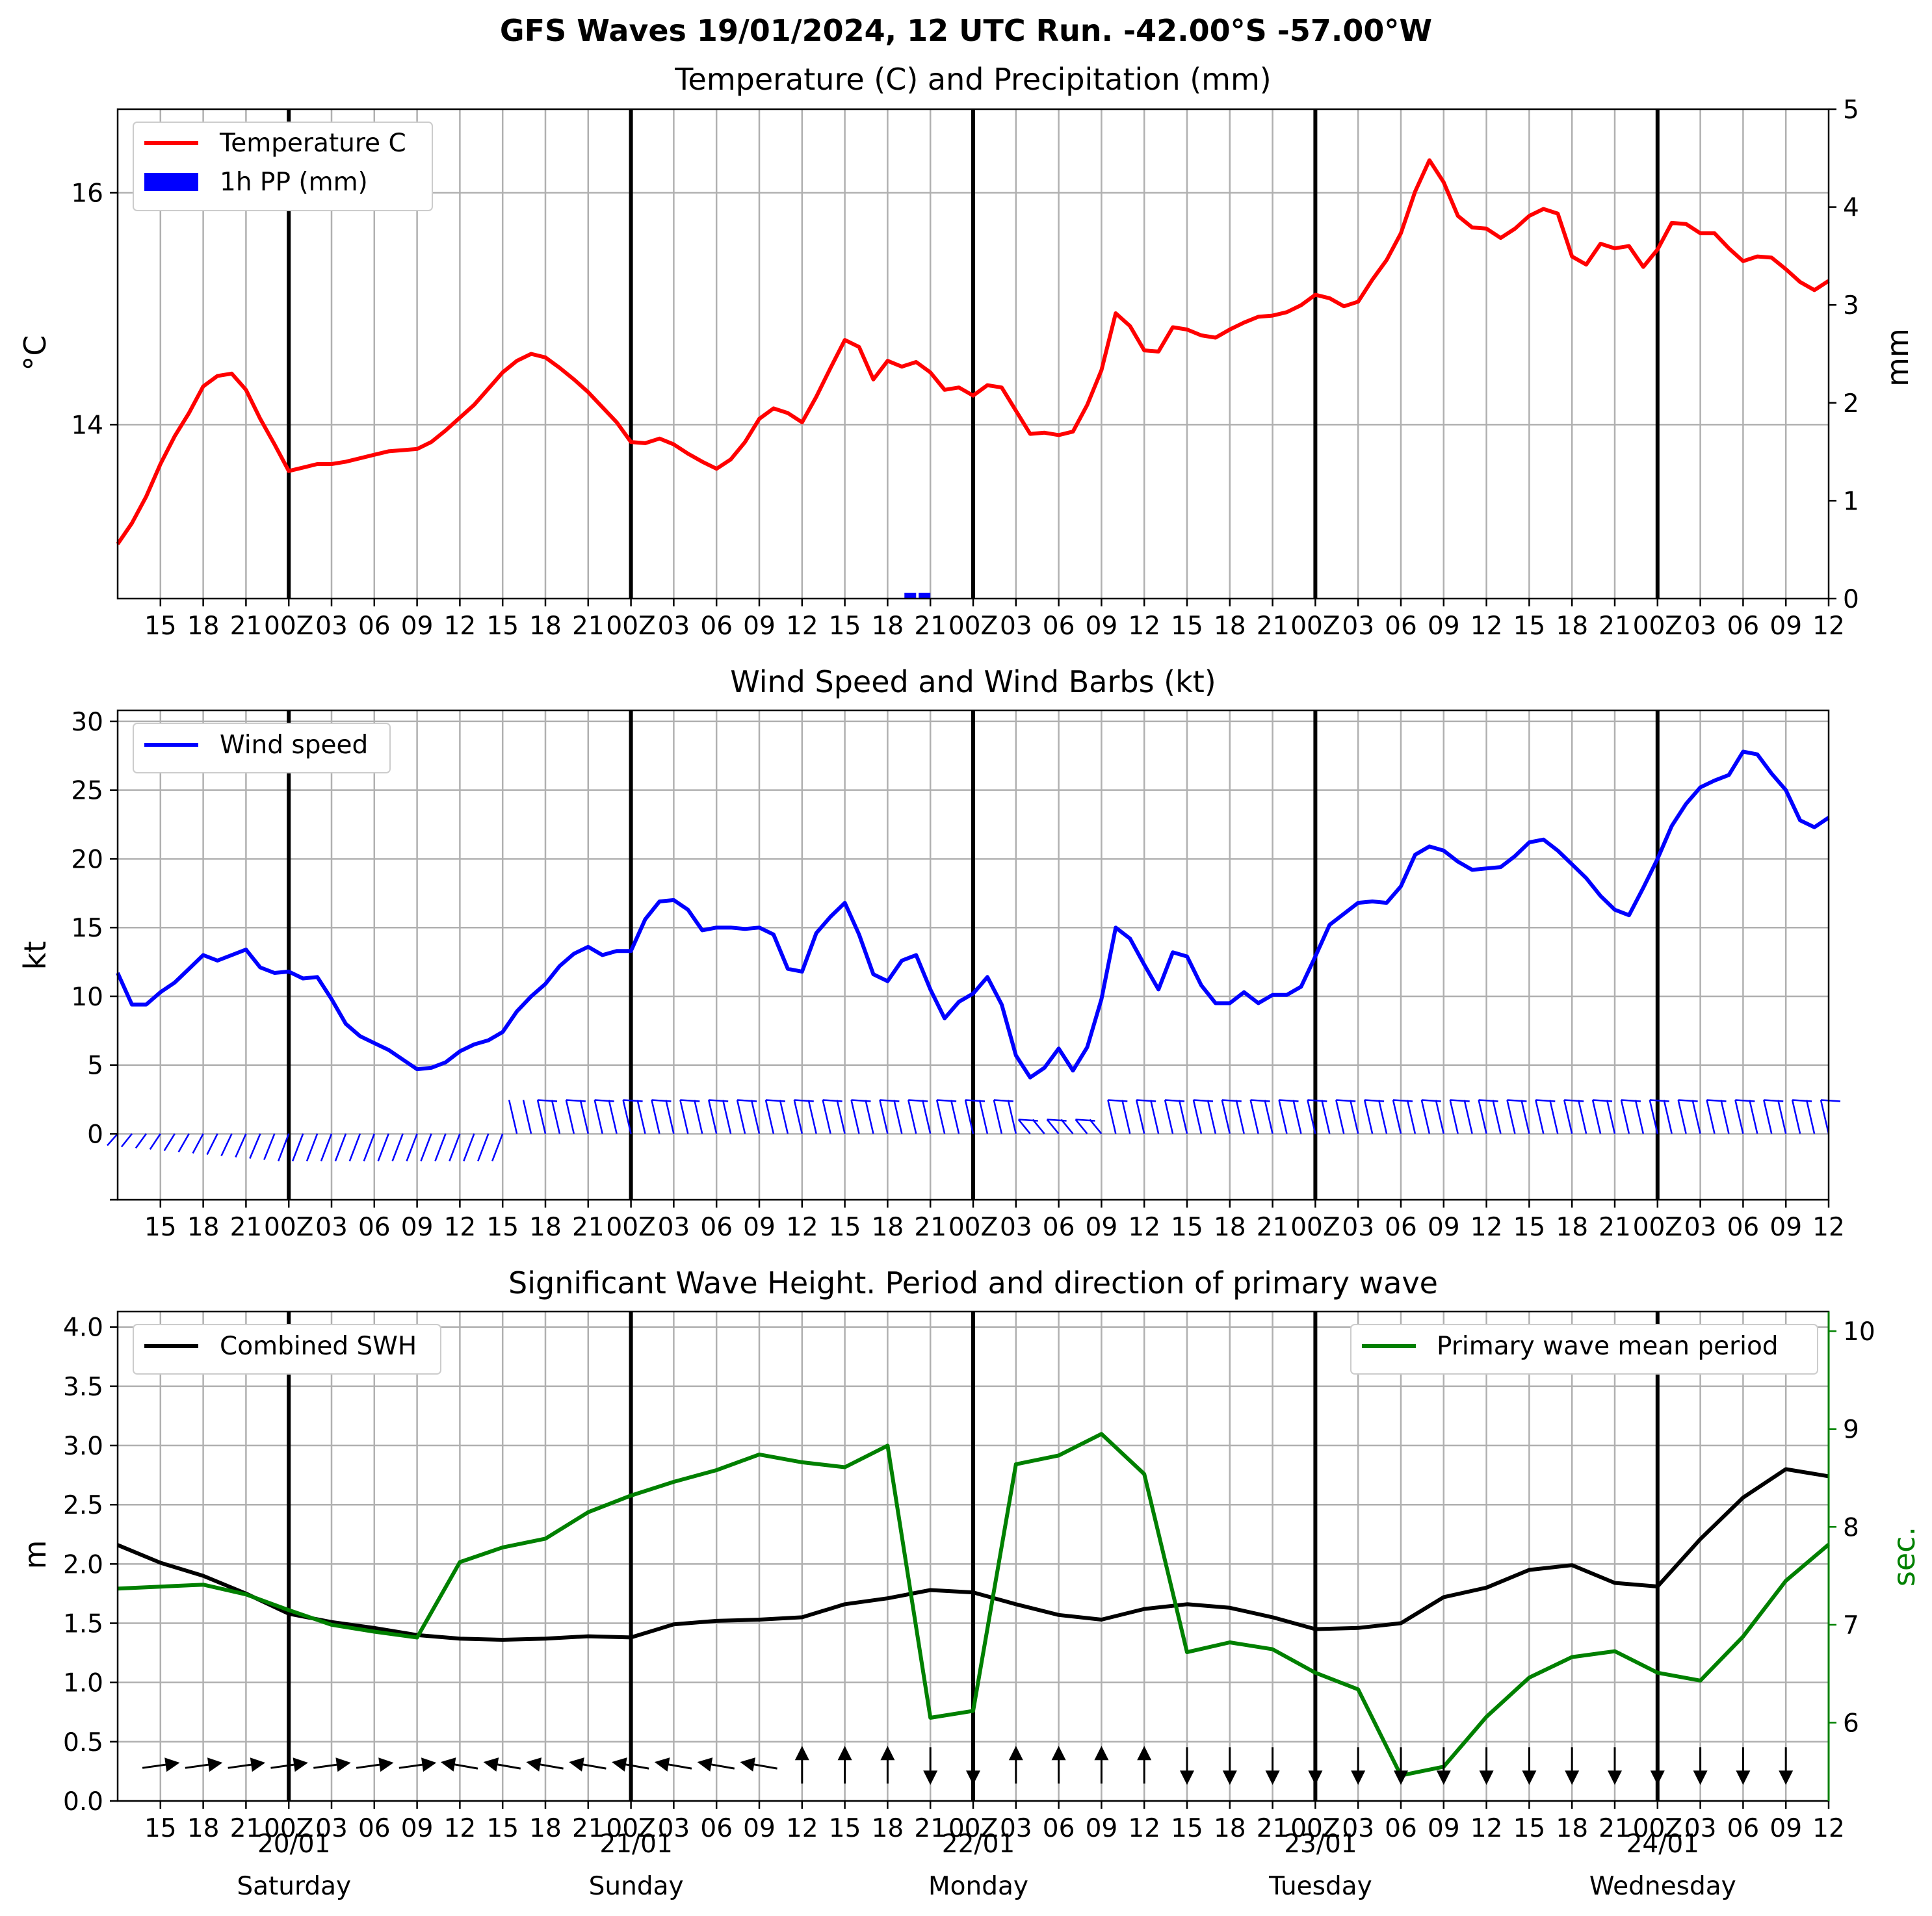 This screenshot has width=1932, height=1916. What do you see at coordinates (293, 1844) in the screenshot?
I see `date-label: 20/01` at bounding box center [293, 1844].